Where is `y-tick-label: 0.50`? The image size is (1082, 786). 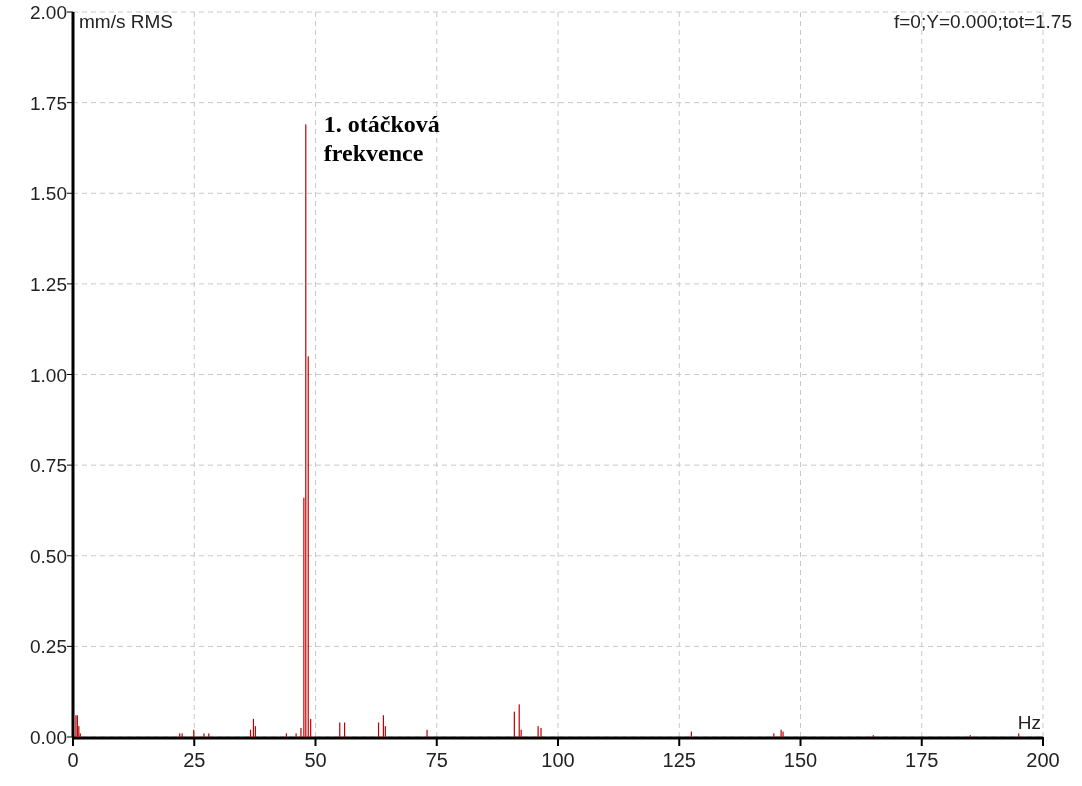
y-tick-label: 0.50 is located at coordinates (48, 556).